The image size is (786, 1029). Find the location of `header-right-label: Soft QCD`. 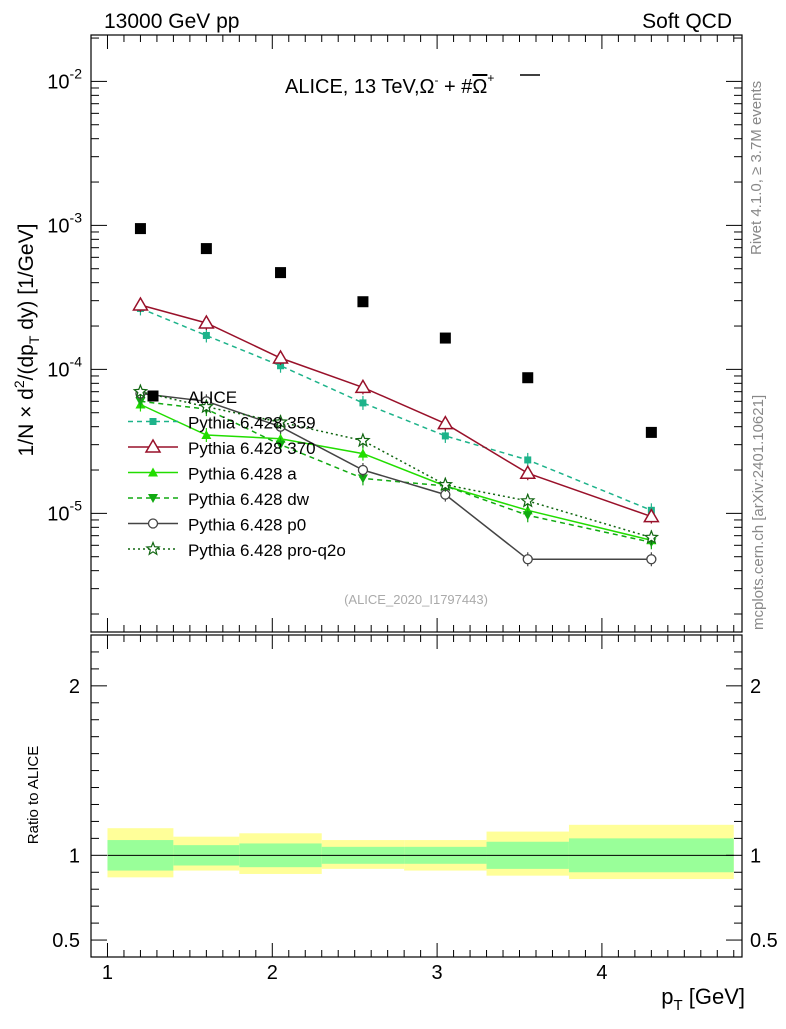

header-right-label: Soft QCD is located at coordinates (687, 21).